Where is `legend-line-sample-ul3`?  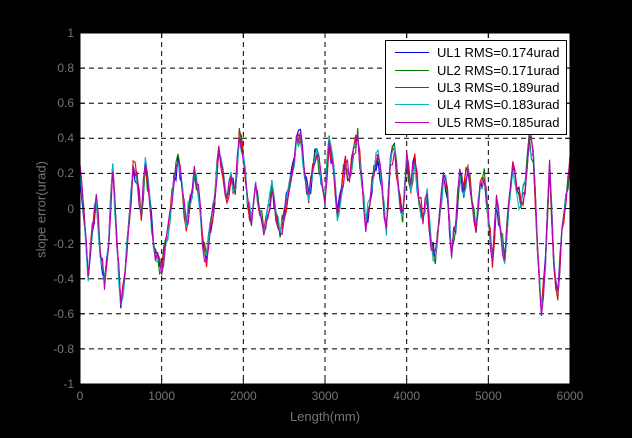 legend-line-sample-ul3 is located at coordinates (412, 88).